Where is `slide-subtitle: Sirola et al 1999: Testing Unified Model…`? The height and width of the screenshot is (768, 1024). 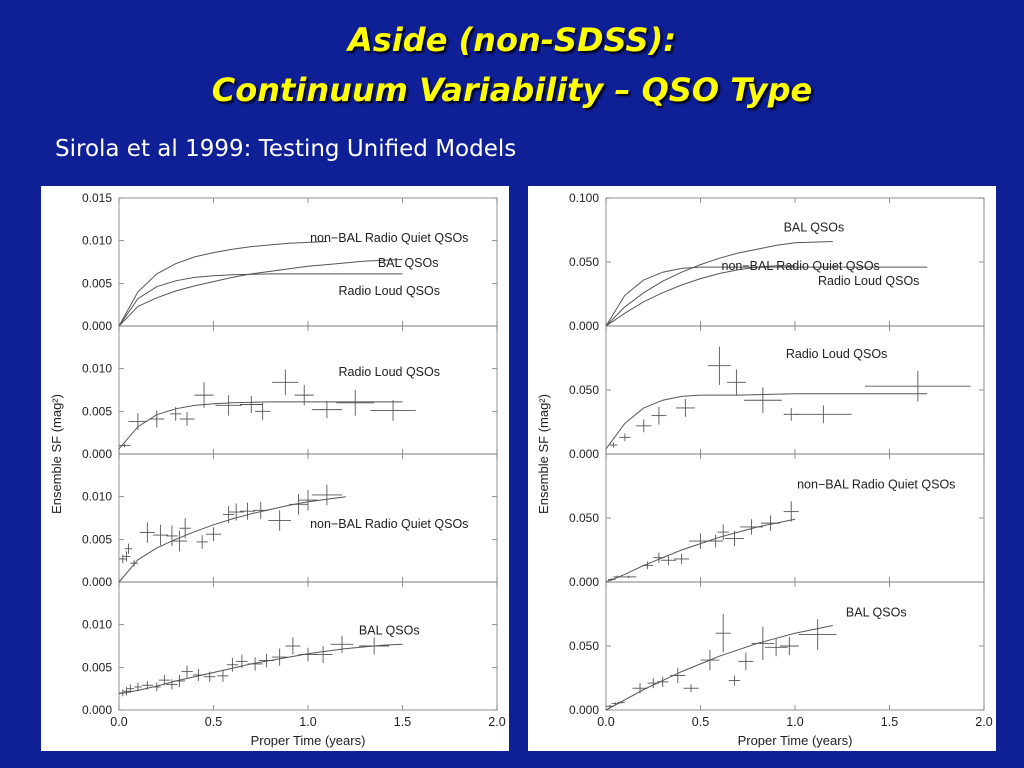 slide-subtitle: Sirola et al 1999: Testing Unified Model… is located at coordinates (286, 149).